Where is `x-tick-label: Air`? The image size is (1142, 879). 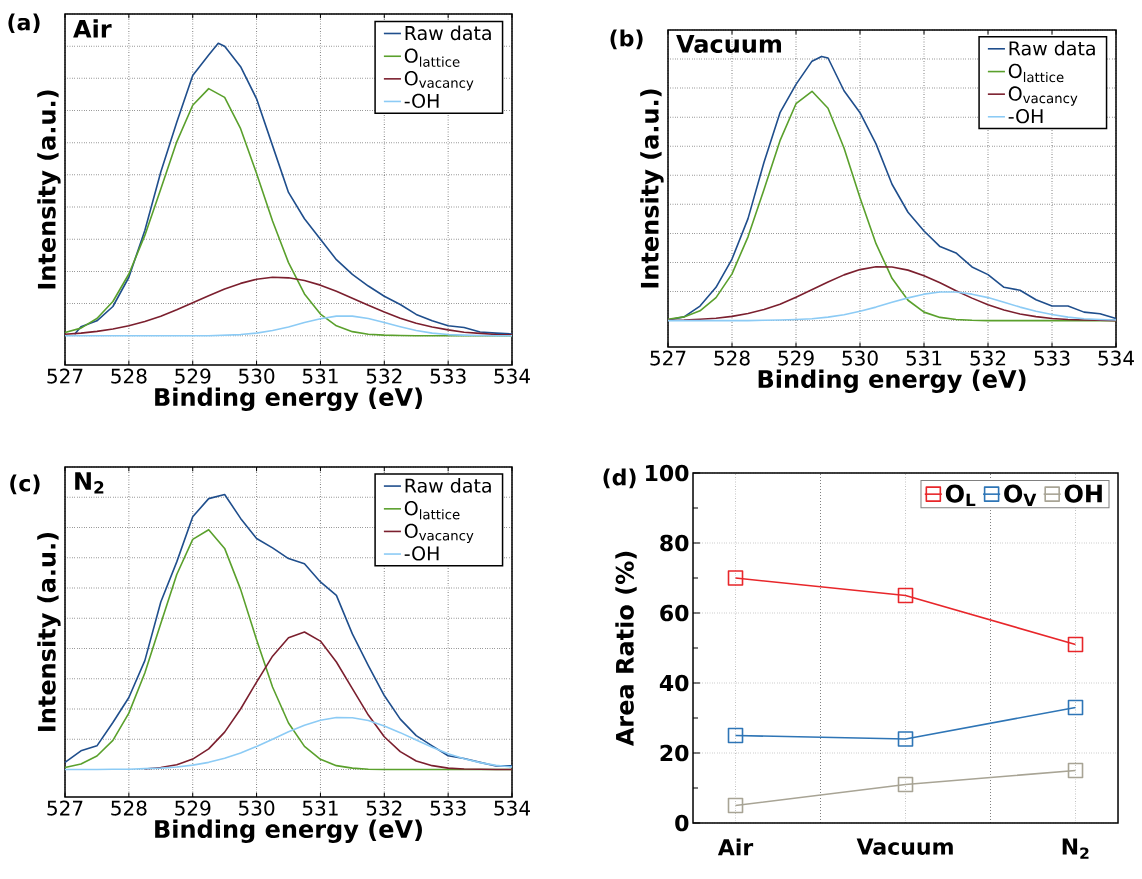 x-tick-label: Air is located at coordinates (735, 847).